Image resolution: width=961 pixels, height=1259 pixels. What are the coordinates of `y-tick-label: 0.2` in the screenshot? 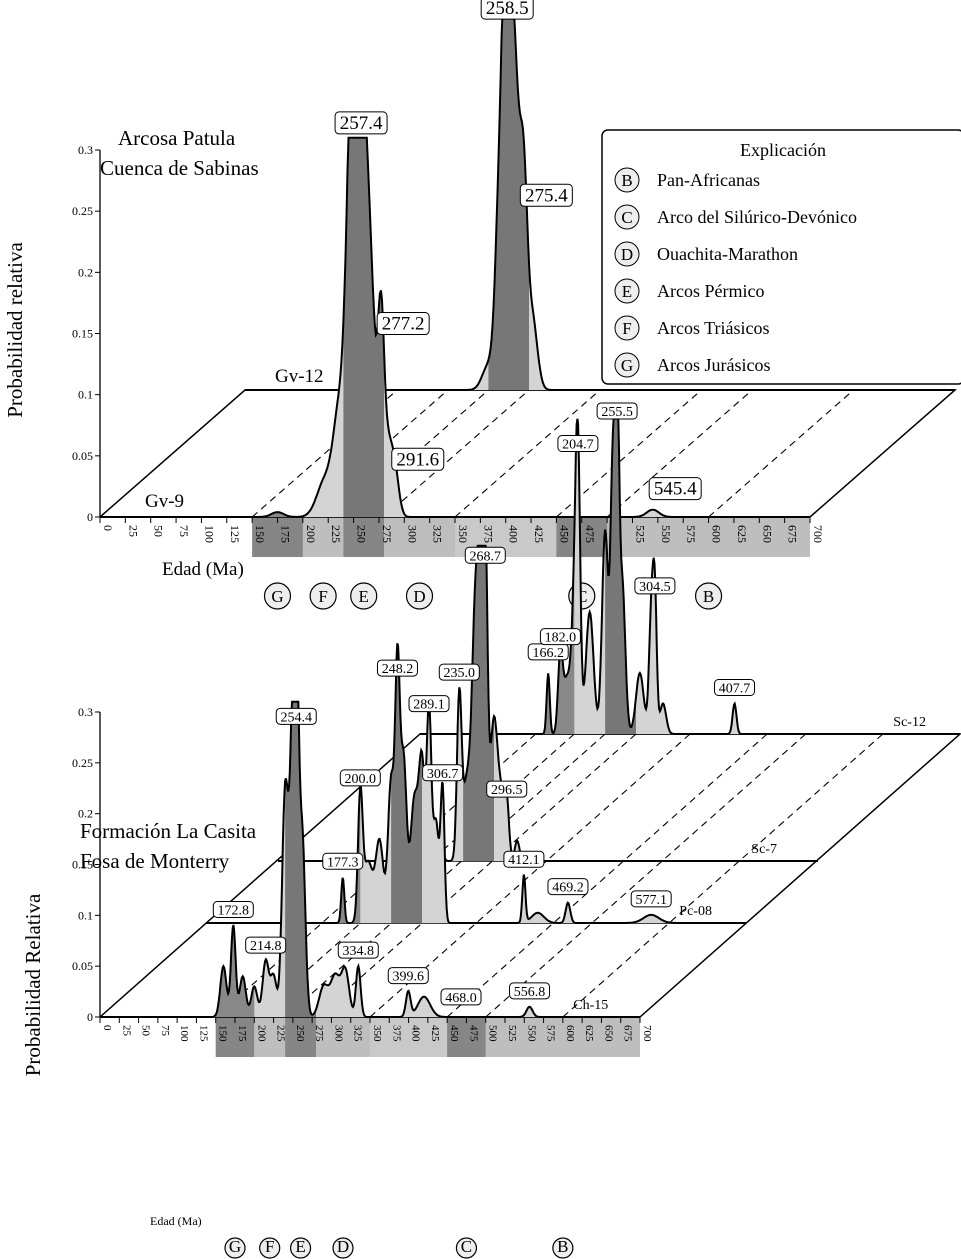 It's located at (85, 814).